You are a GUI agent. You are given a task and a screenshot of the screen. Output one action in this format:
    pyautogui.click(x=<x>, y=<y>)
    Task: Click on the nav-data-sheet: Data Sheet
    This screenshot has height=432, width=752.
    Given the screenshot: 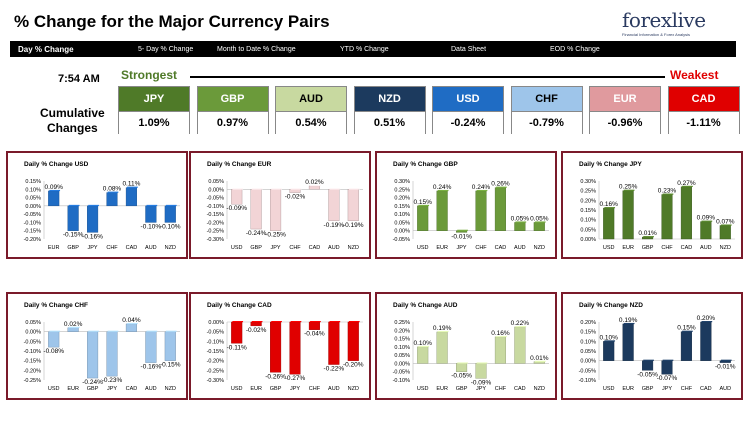 What is the action you would take?
    pyautogui.click(x=469, y=49)
    